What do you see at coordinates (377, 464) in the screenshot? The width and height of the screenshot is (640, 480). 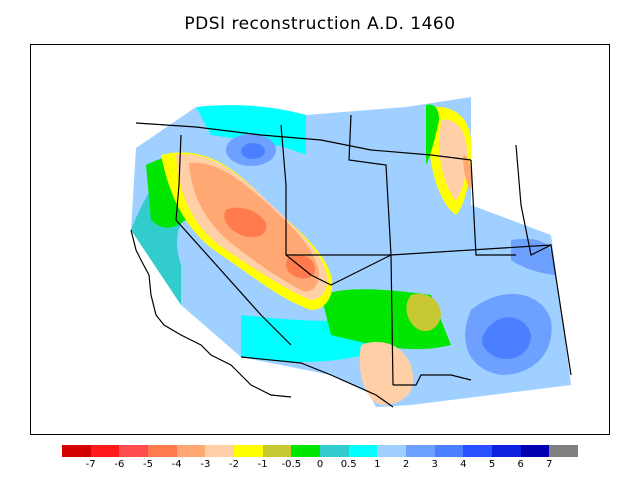 I see `legend-label: 1` at bounding box center [377, 464].